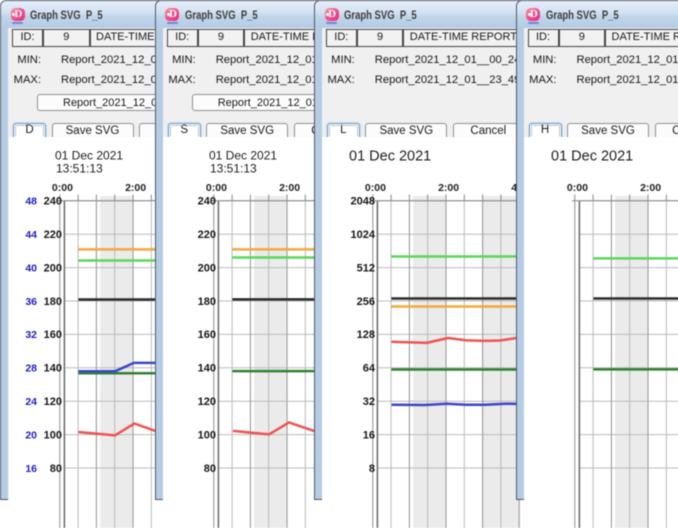  What do you see at coordinates (31, 201) in the screenshot?
I see `svg-text: 48` at bounding box center [31, 201].